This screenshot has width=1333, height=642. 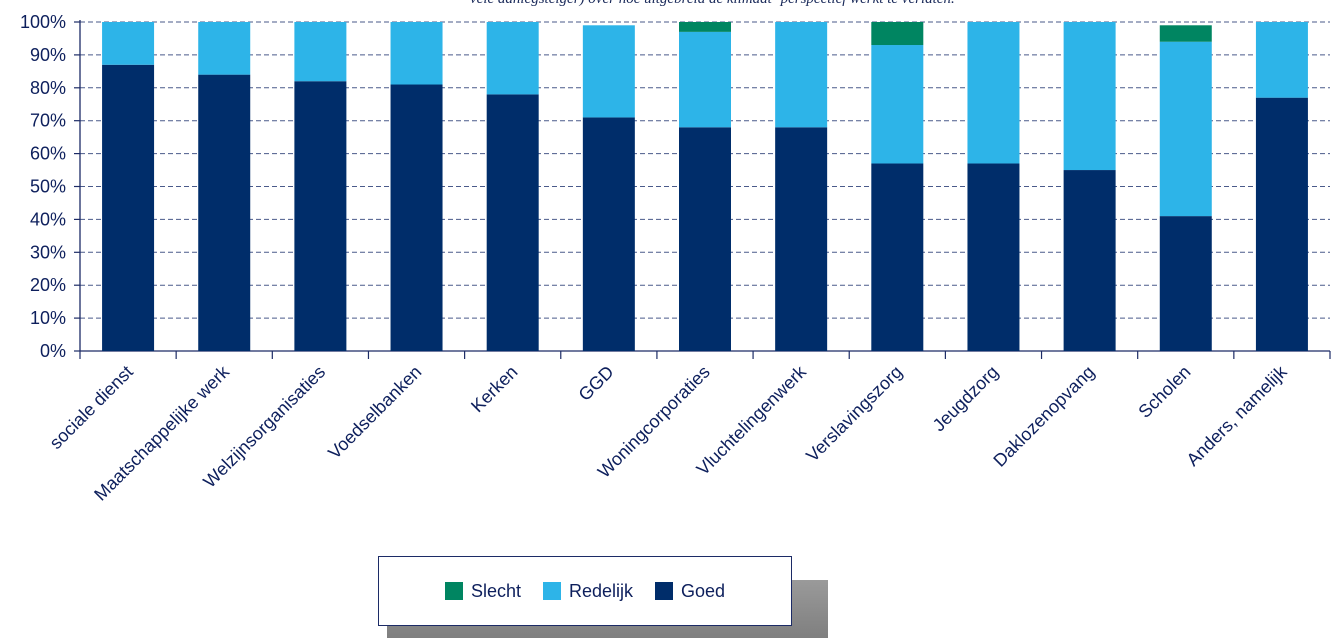 I want to click on bar-redelijk-voedselbanken, so click(x=416, y=53).